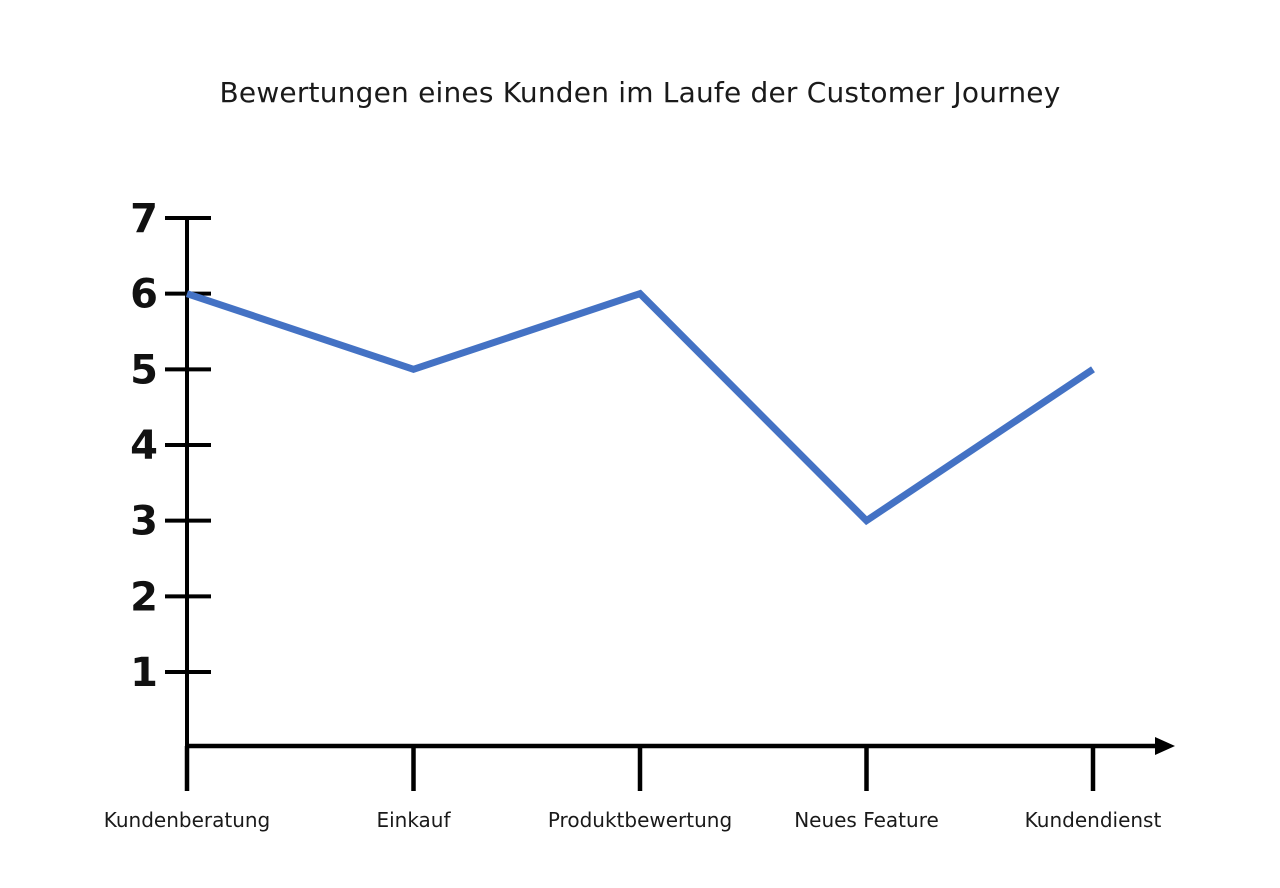 The image size is (1280, 888). Describe the element at coordinates (1165, 746) in the screenshot. I see `x-axis-arrow-icon` at that location.